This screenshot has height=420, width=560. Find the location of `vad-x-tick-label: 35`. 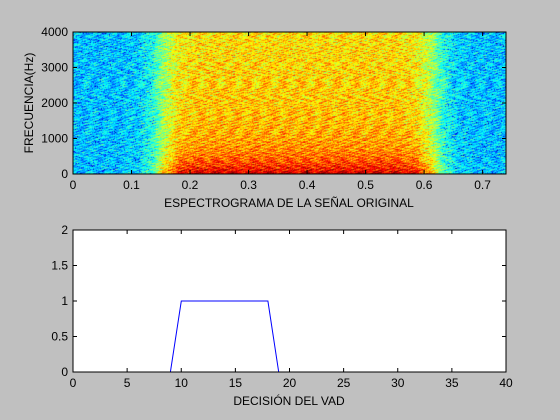

vad-x-tick-label: 35 is located at coordinates (452, 383).